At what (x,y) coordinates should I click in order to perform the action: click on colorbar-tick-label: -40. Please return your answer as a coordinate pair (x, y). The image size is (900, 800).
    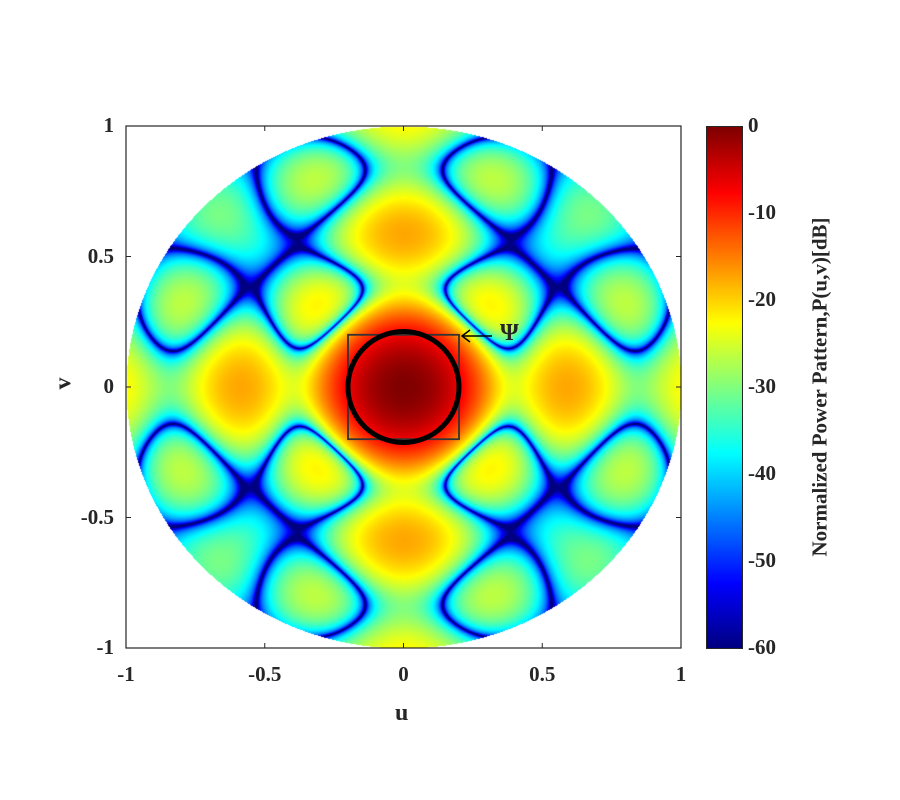
    Looking at the image, I should click on (762, 473).